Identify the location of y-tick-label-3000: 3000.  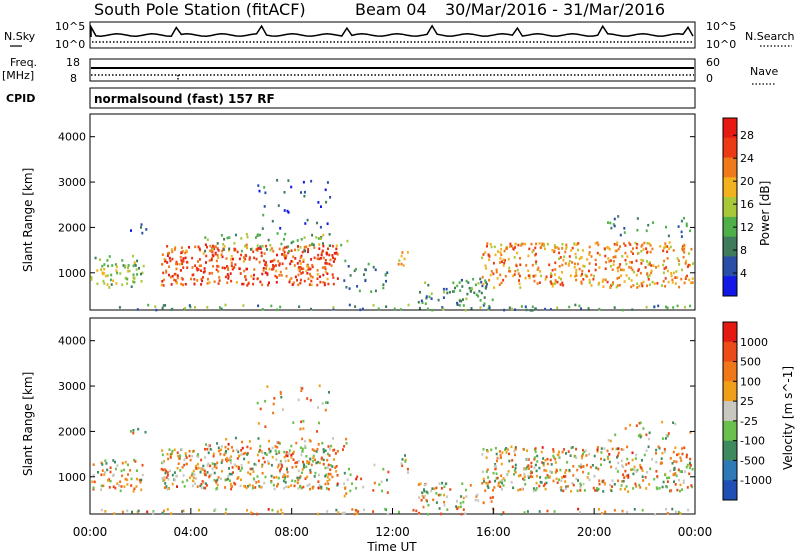
(72, 386).